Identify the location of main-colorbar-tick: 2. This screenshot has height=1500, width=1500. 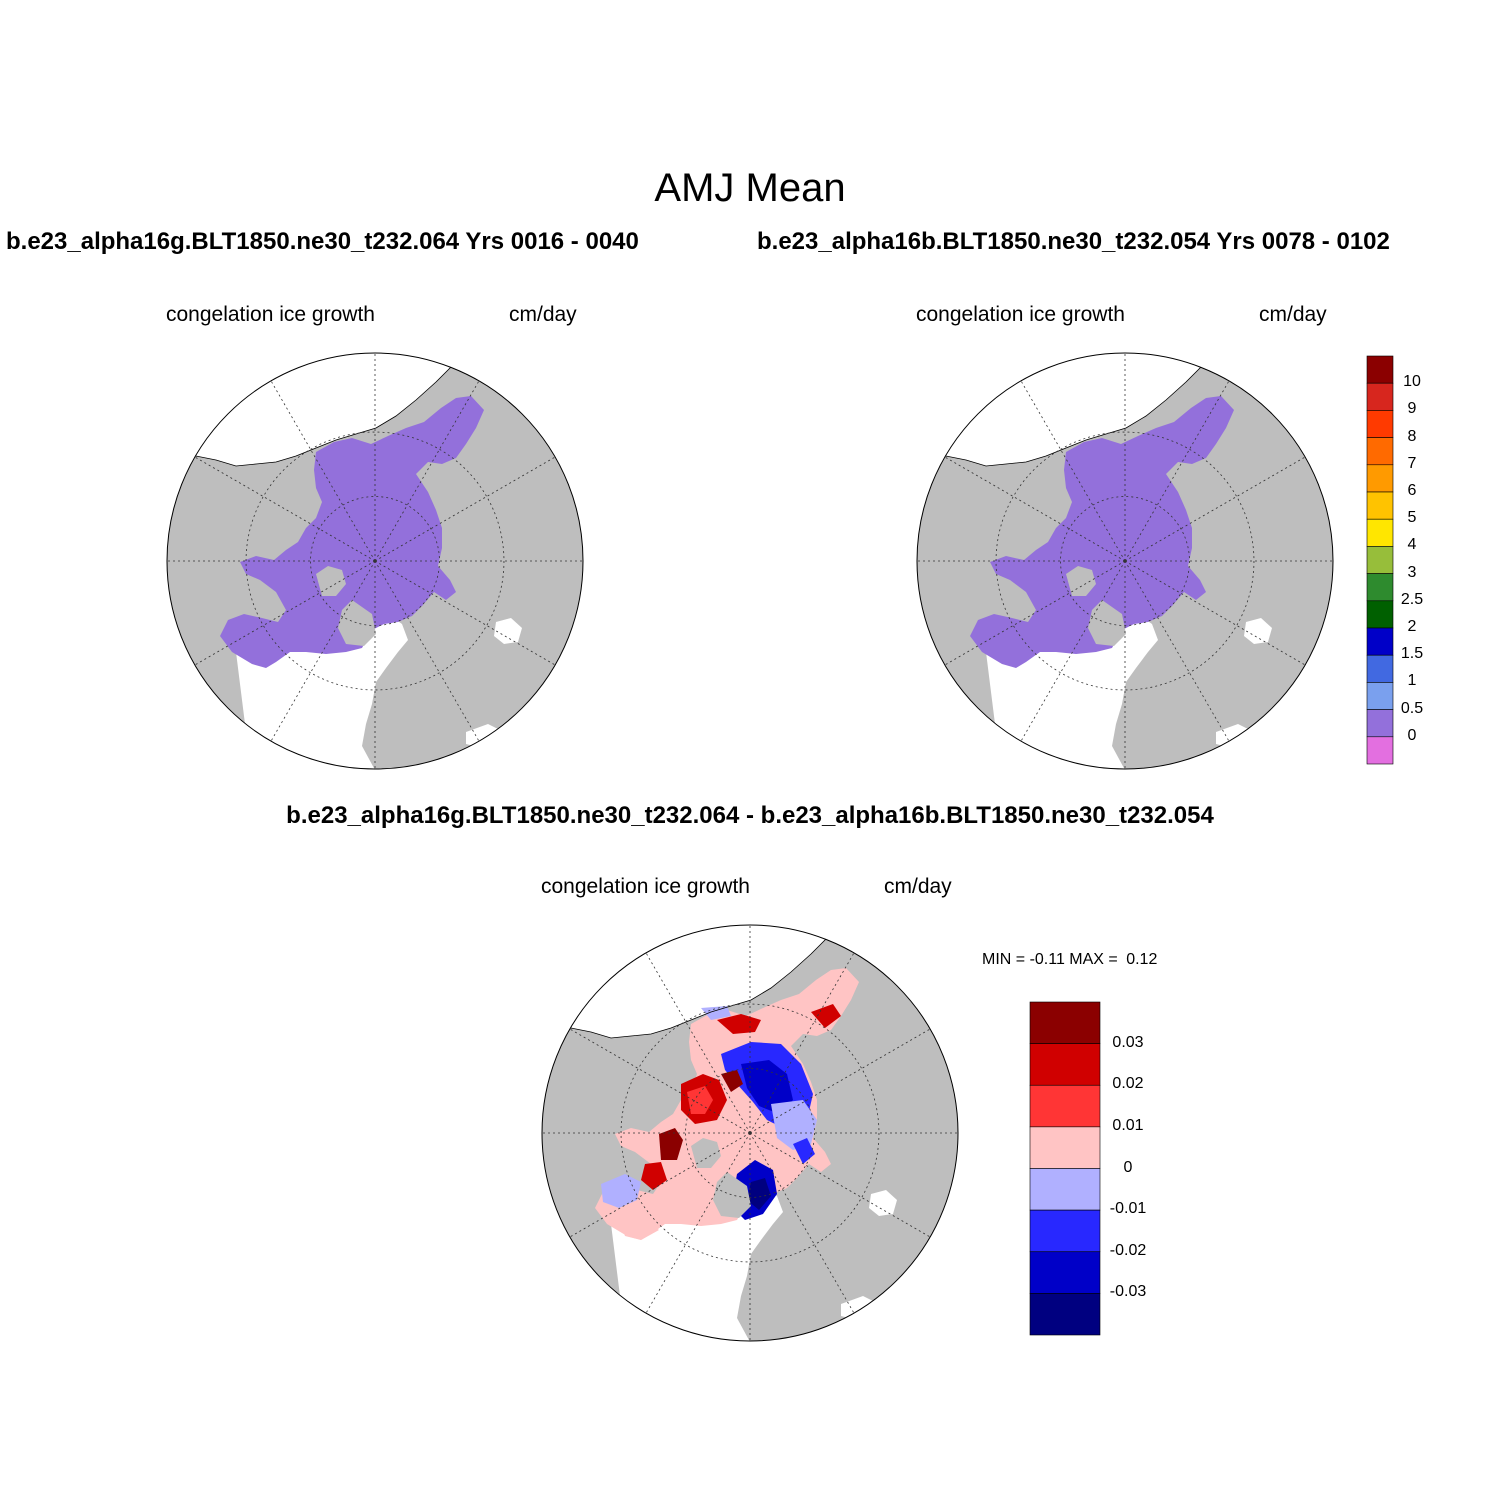
(1412, 626).